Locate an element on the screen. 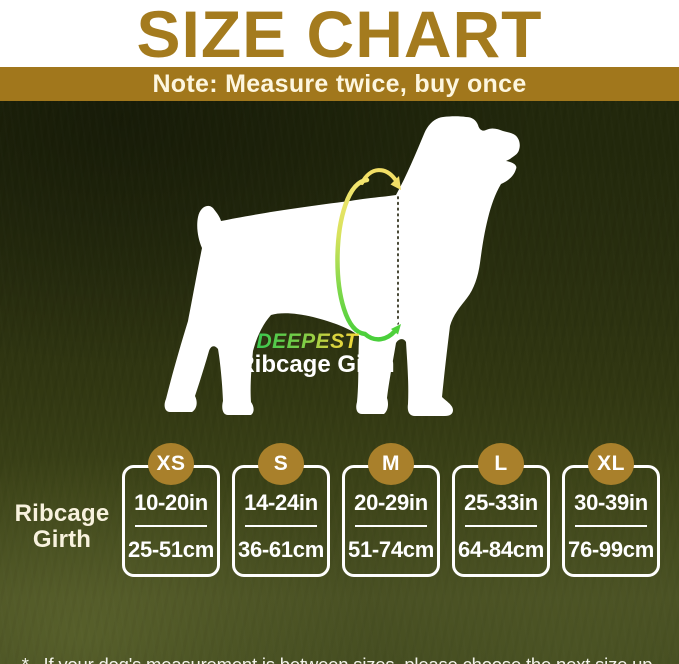  inches-value: 25-33in is located at coordinates (501, 502).